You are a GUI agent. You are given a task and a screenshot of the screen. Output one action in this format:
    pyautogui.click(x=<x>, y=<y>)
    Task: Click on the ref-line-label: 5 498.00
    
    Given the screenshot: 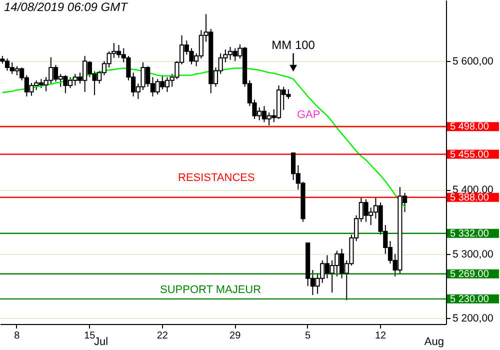 What is the action you would take?
    pyautogui.click(x=470, y=127)
    